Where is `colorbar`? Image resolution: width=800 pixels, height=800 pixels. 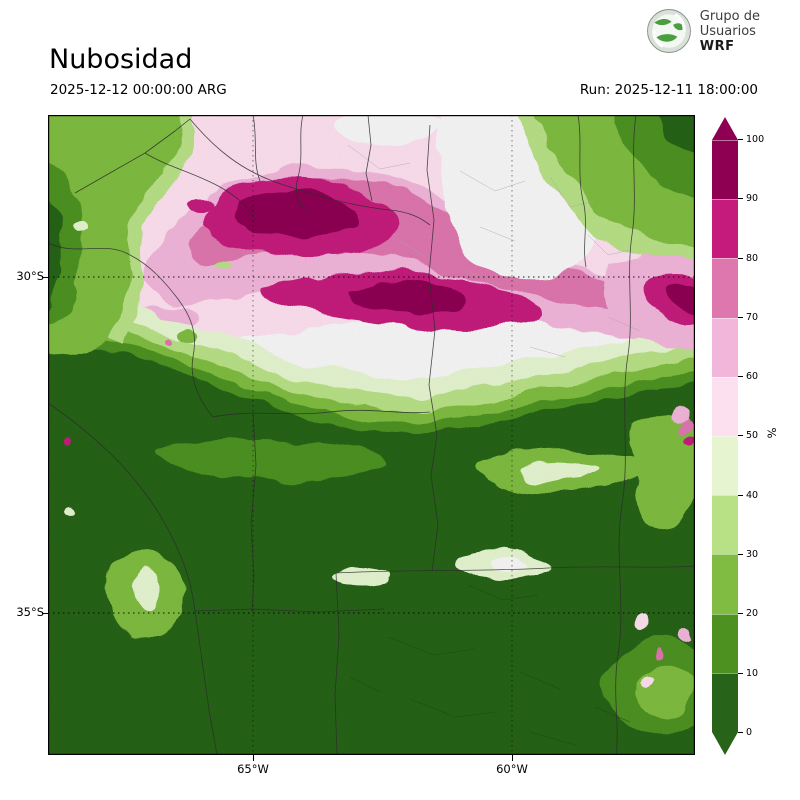 colorbar is located at coordinates (725, 435).